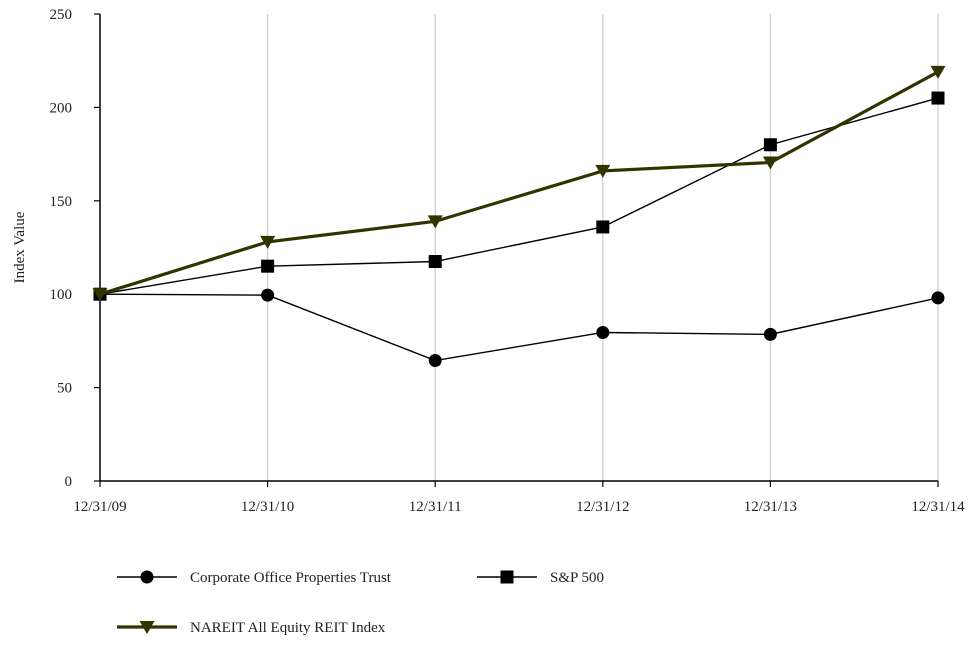  Describe the element at coordinates (61, 15) in the screenshot. I see `y-tick-label: 250` at that location.